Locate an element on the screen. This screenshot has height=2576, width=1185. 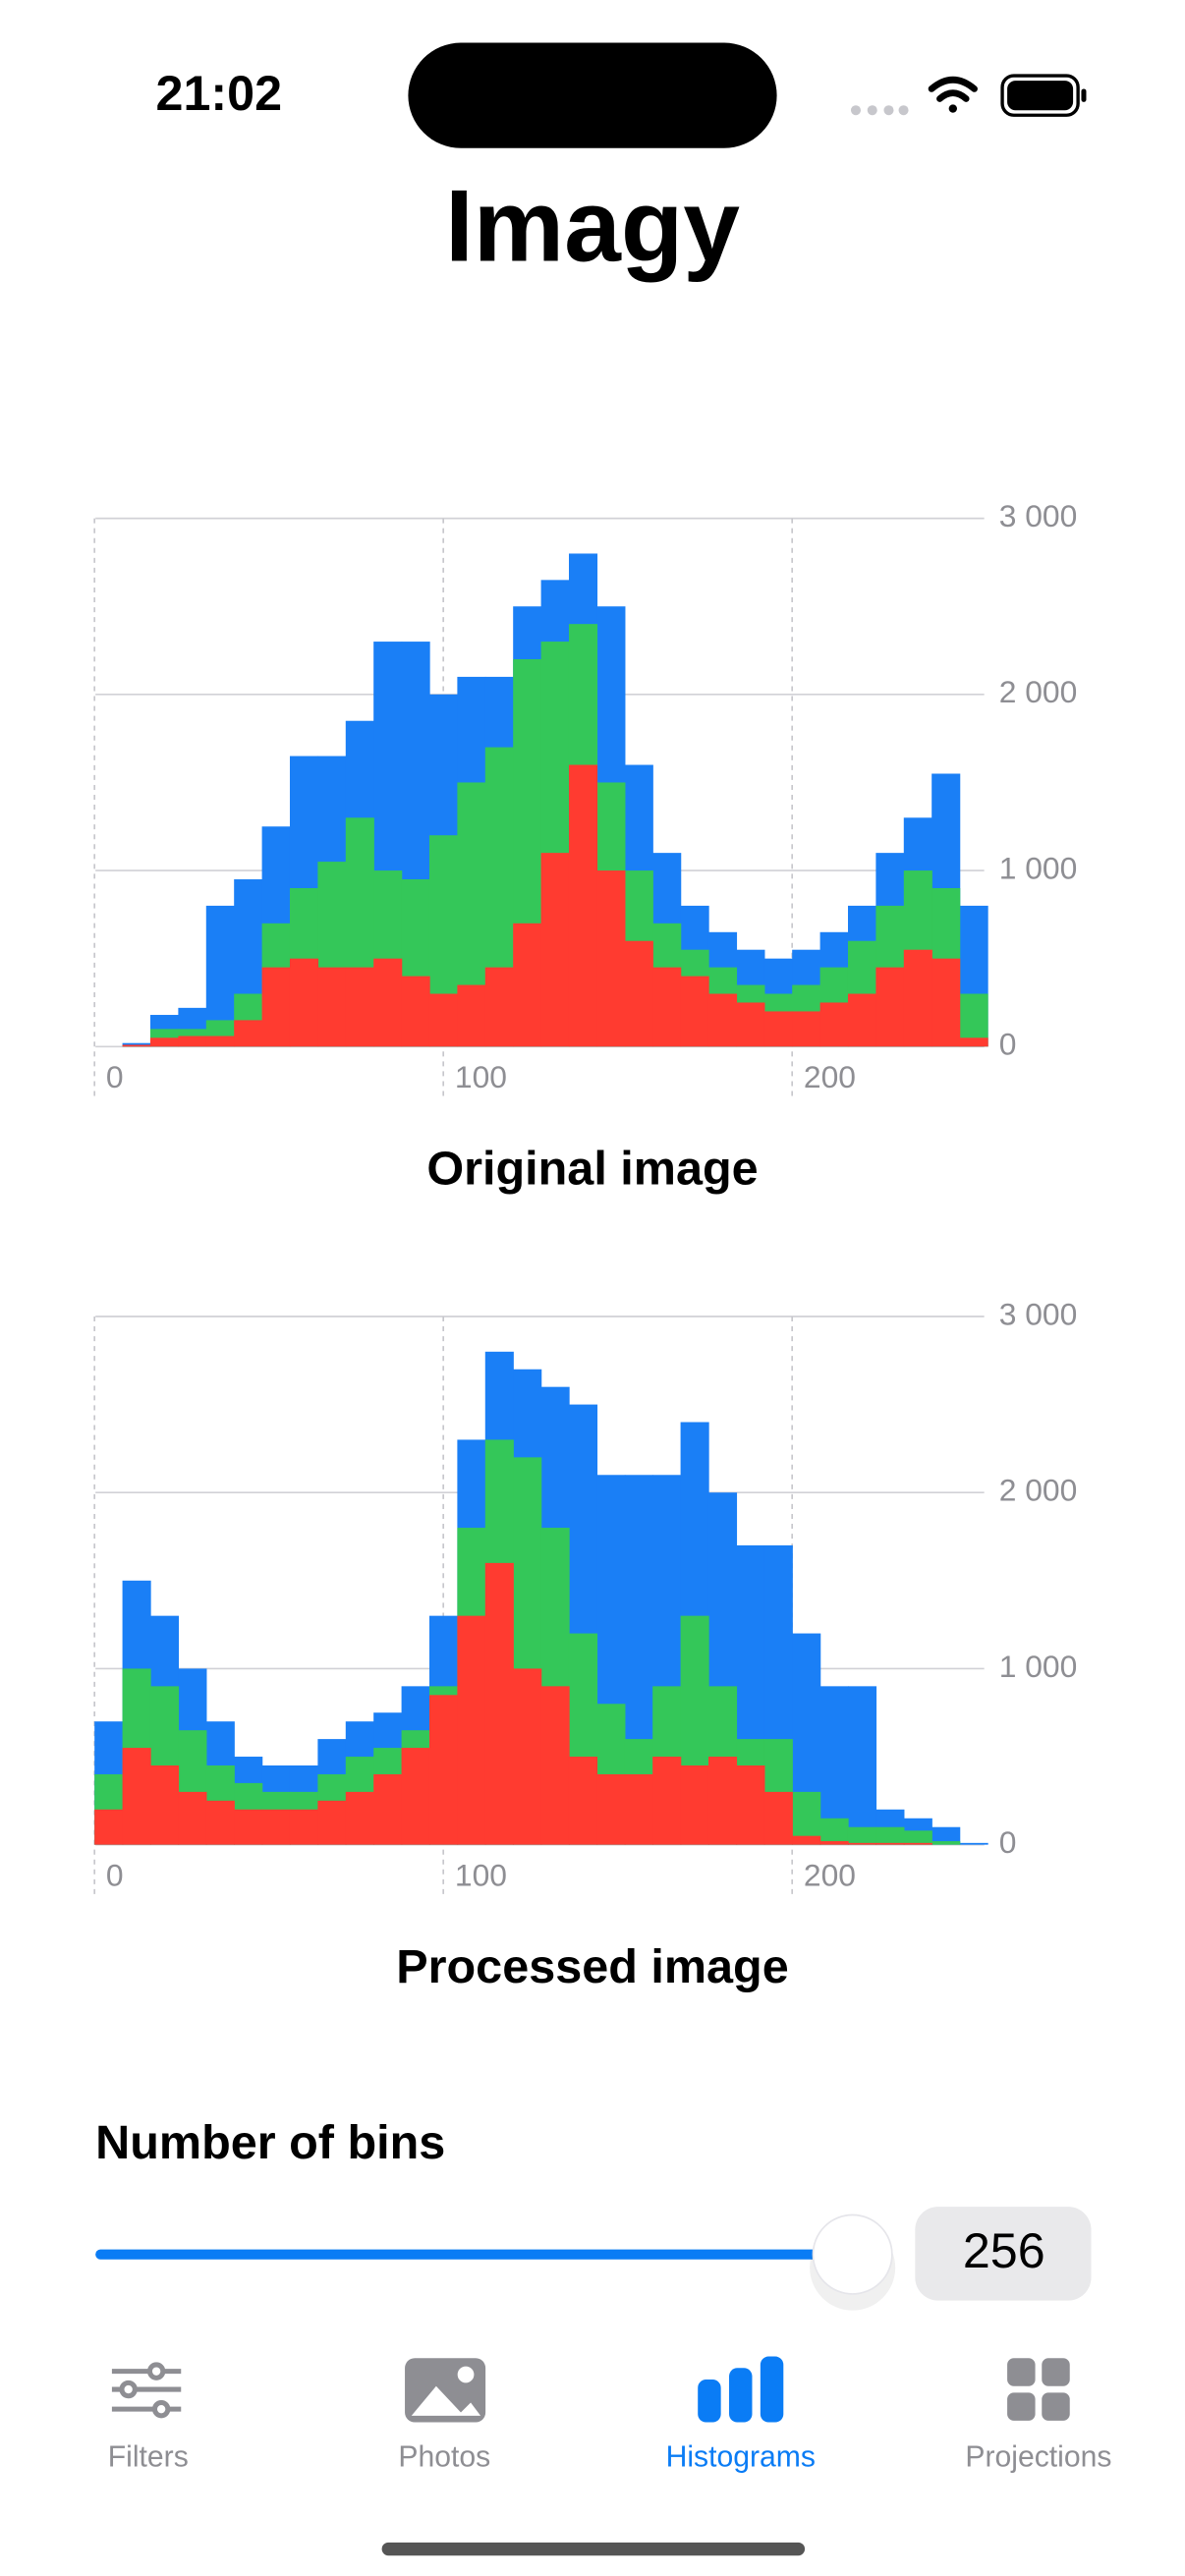
tab-photos: Photos is located at coordinates (444, 2415).